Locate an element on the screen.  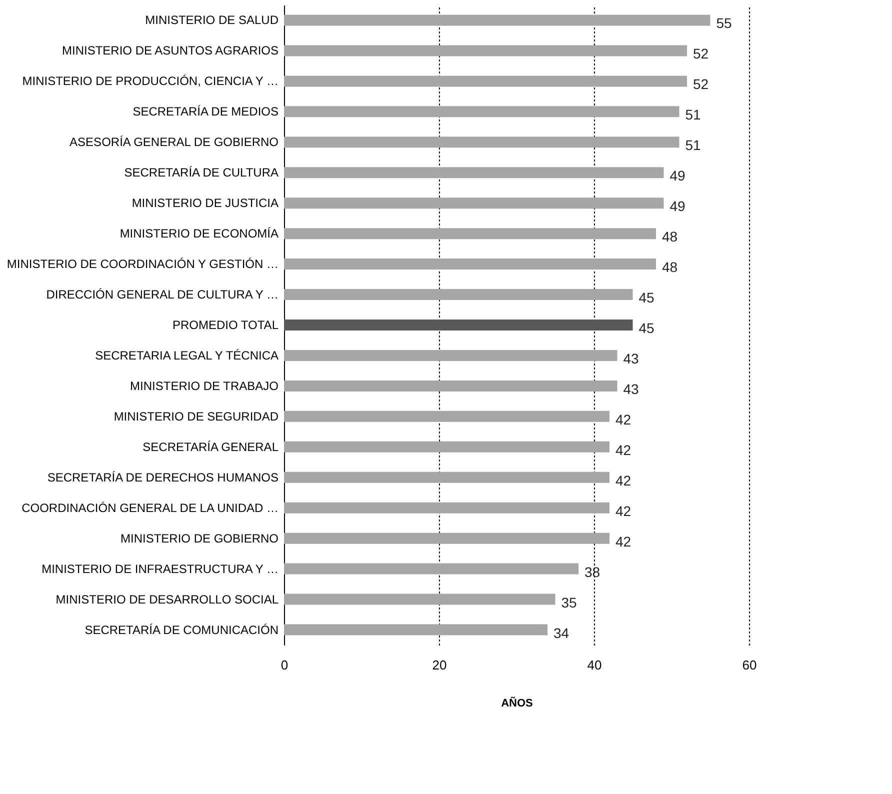
y-tick-label: SECRETARÍA DE COMUNICACIÓN is located at coordinates (181, 629).